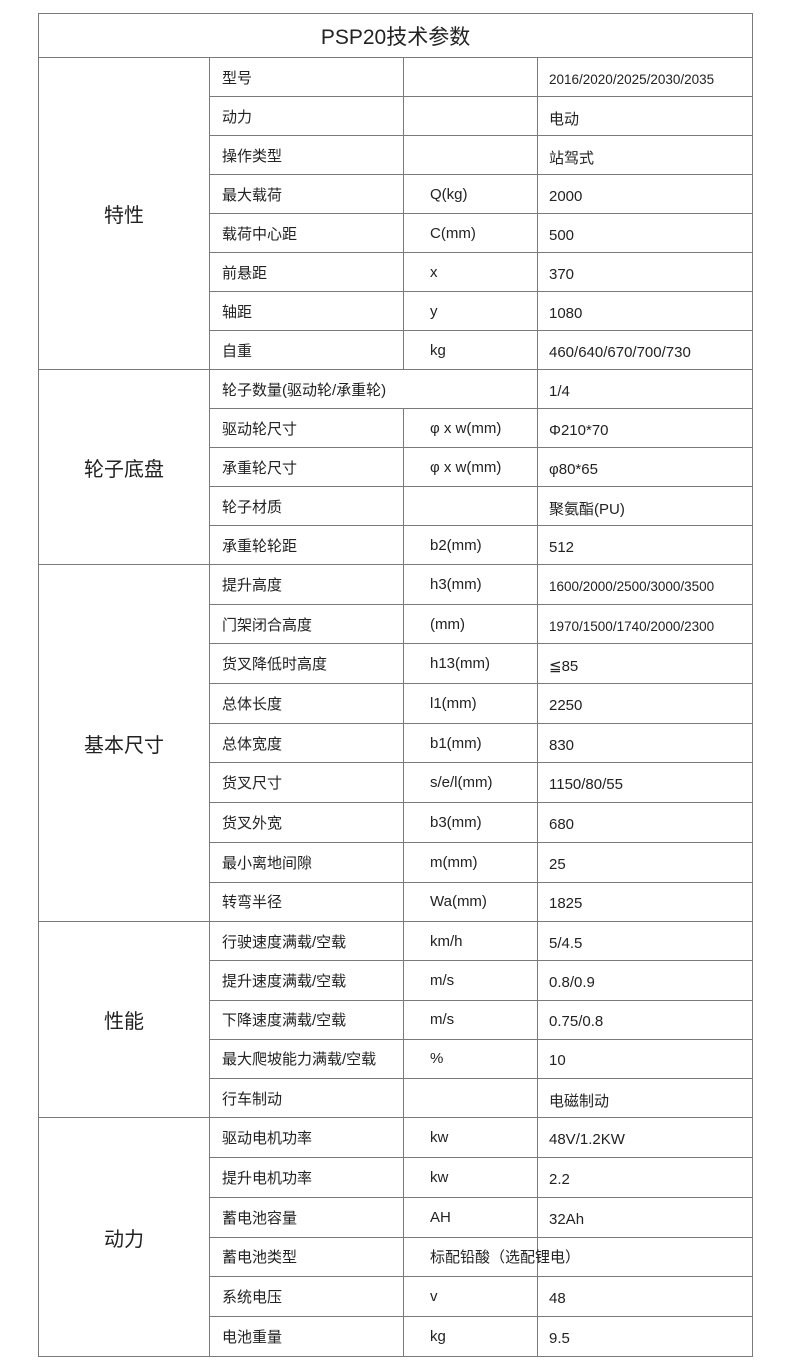 This screenshot has width=790, height=1371. I want to click on param-name: 下降速度满载/空载, so click(306, 1019).